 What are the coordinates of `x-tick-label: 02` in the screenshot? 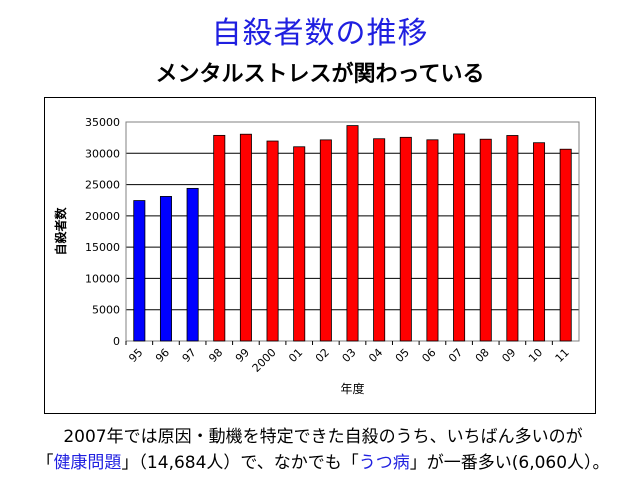 It's located at (322, 355).